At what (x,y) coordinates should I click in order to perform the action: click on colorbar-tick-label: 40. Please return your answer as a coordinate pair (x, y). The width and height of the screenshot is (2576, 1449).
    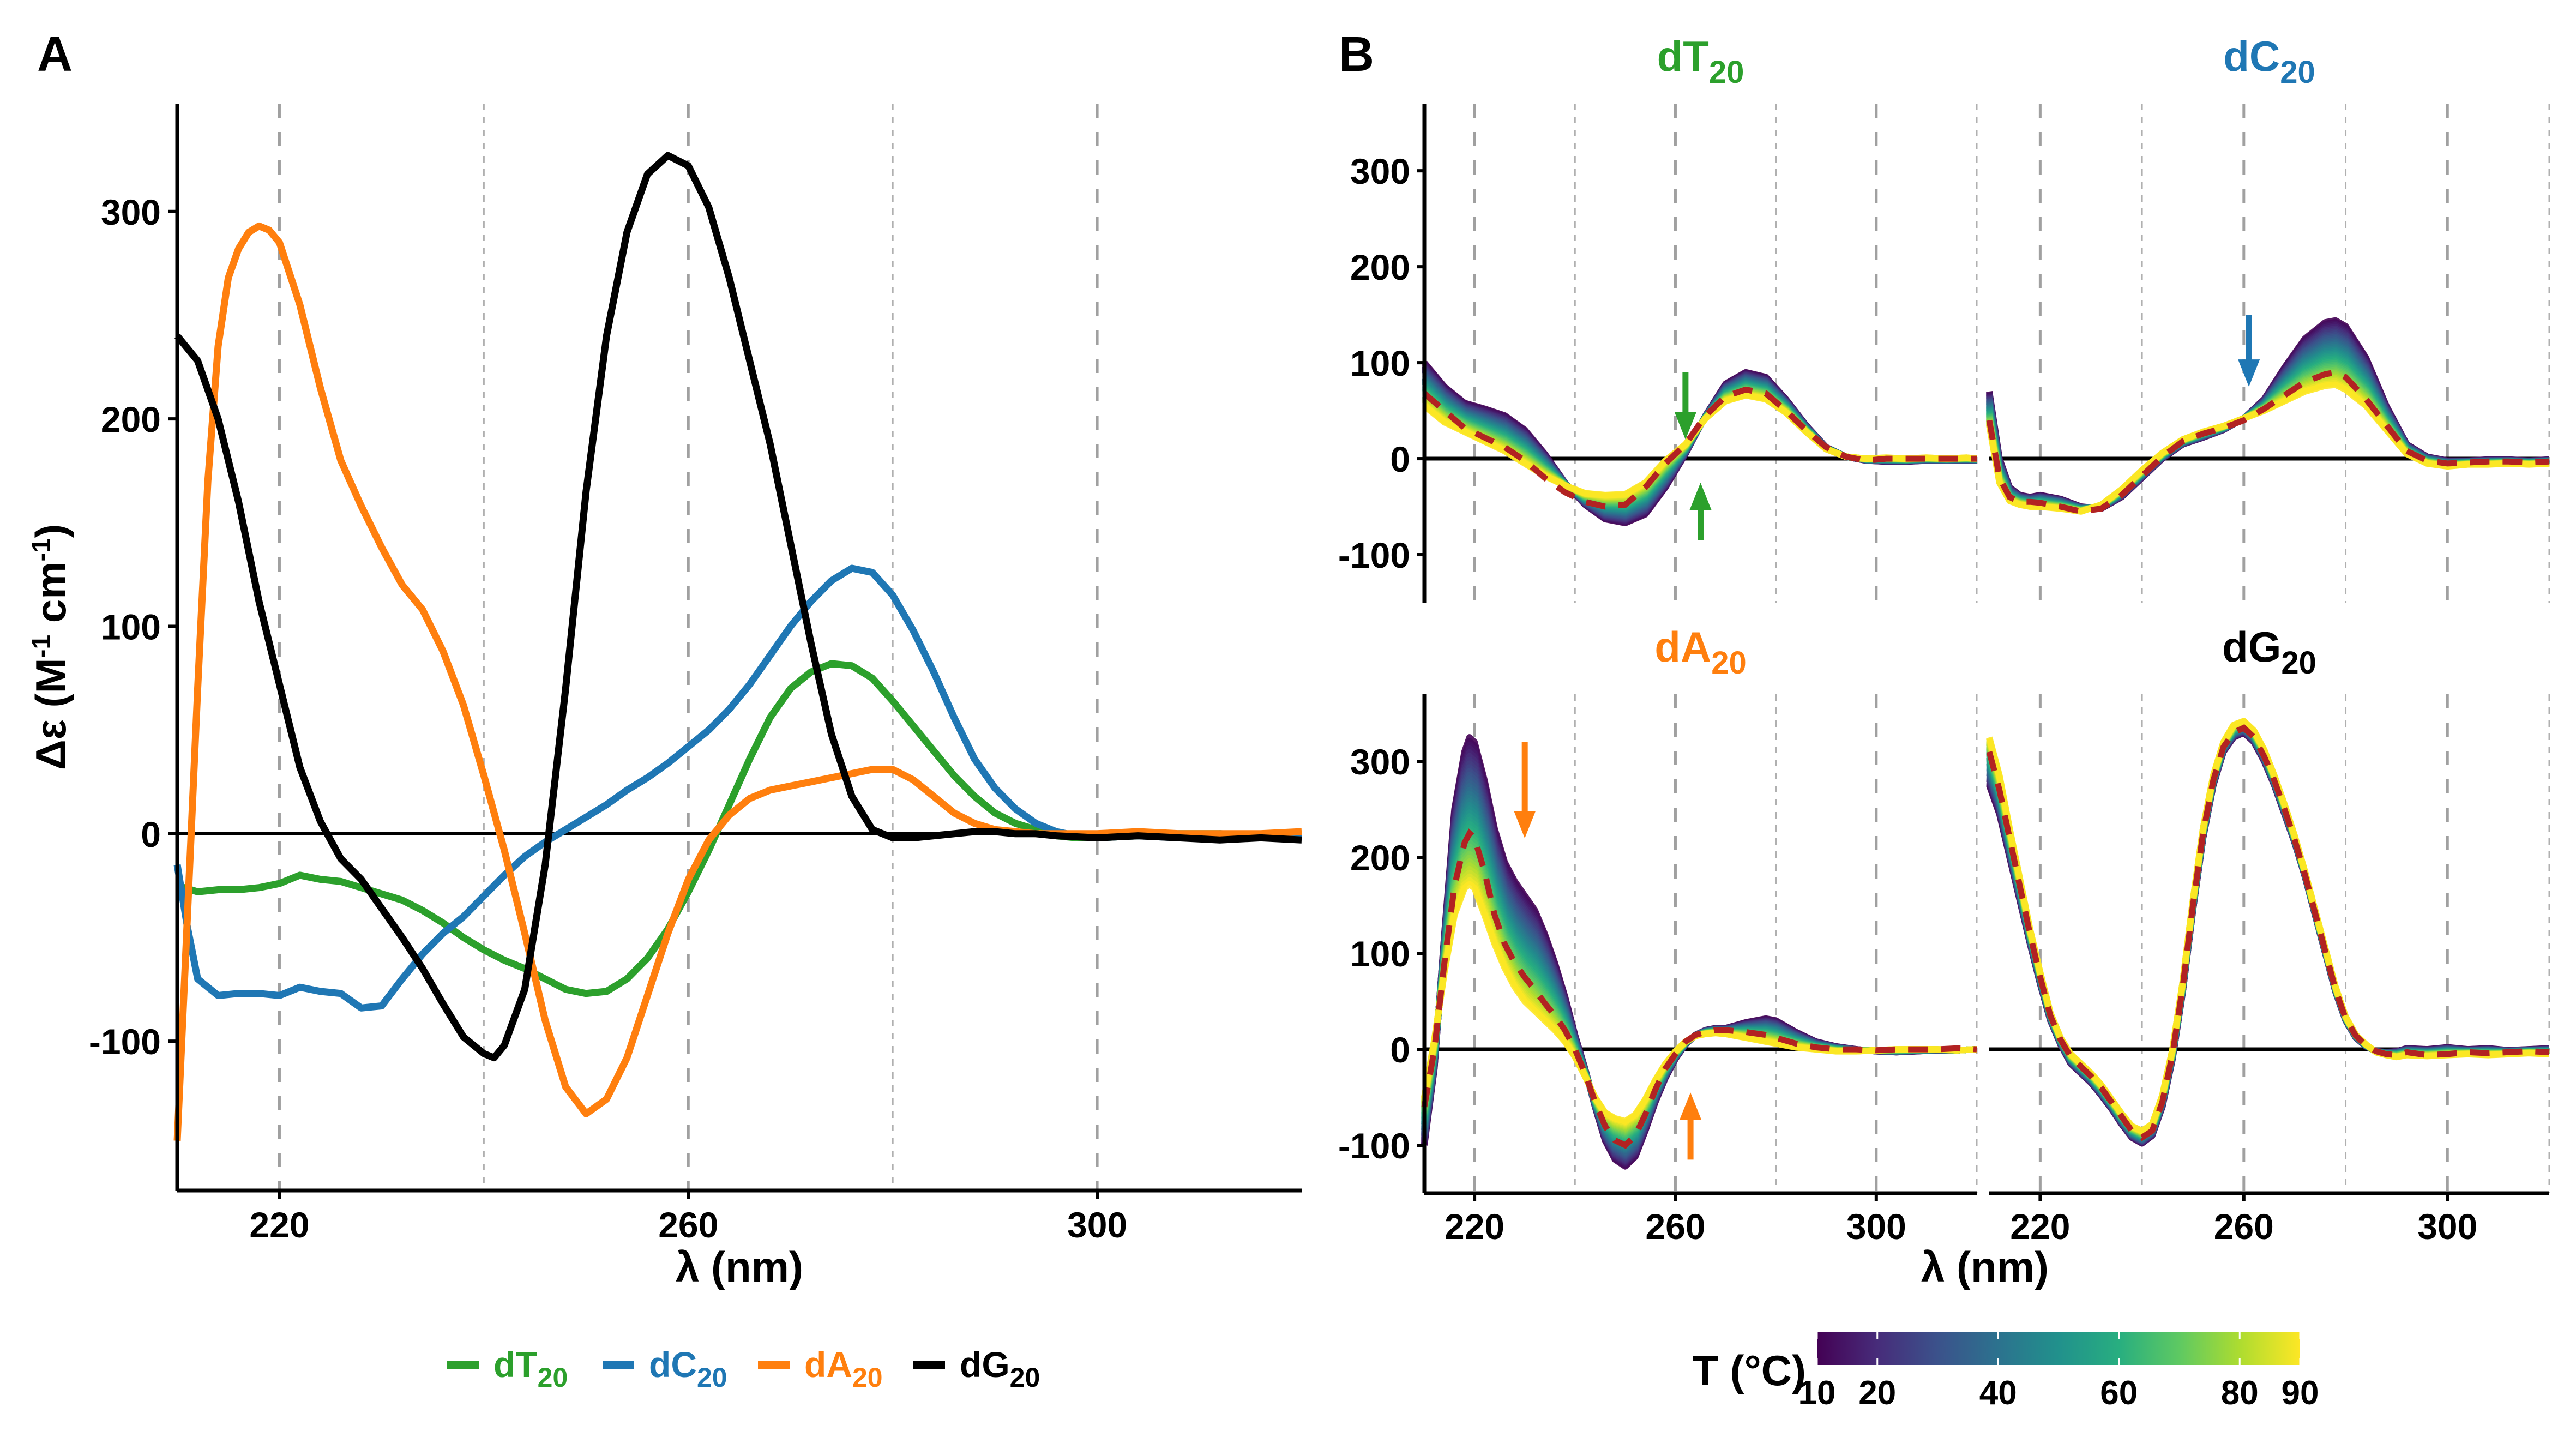
    Looking at the image, I should click on (1998, 1393).